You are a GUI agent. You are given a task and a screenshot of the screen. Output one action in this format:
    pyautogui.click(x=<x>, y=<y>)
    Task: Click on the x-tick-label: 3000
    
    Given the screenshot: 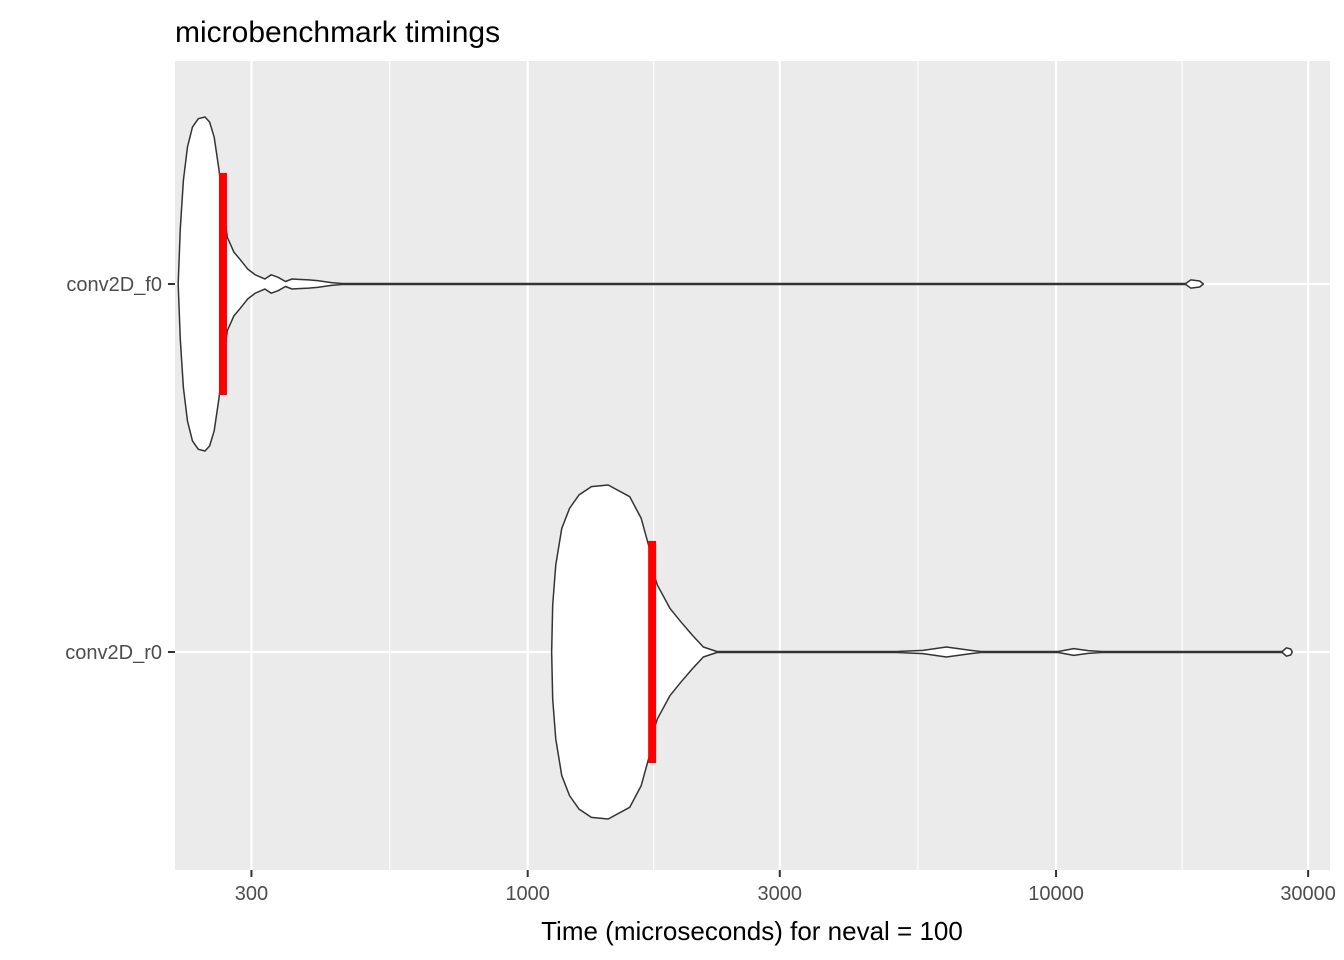 What is the action you would take?
    pyautogui.click(x=780, y=894)
    